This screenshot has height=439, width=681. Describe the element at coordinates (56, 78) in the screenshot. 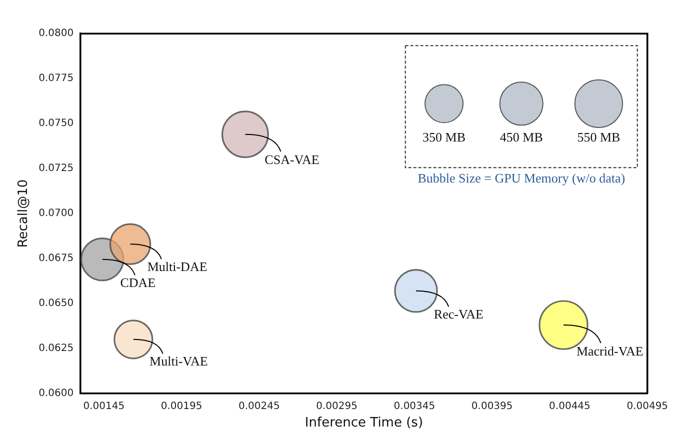

I see `y-tick-label: 0.0775` at that location.